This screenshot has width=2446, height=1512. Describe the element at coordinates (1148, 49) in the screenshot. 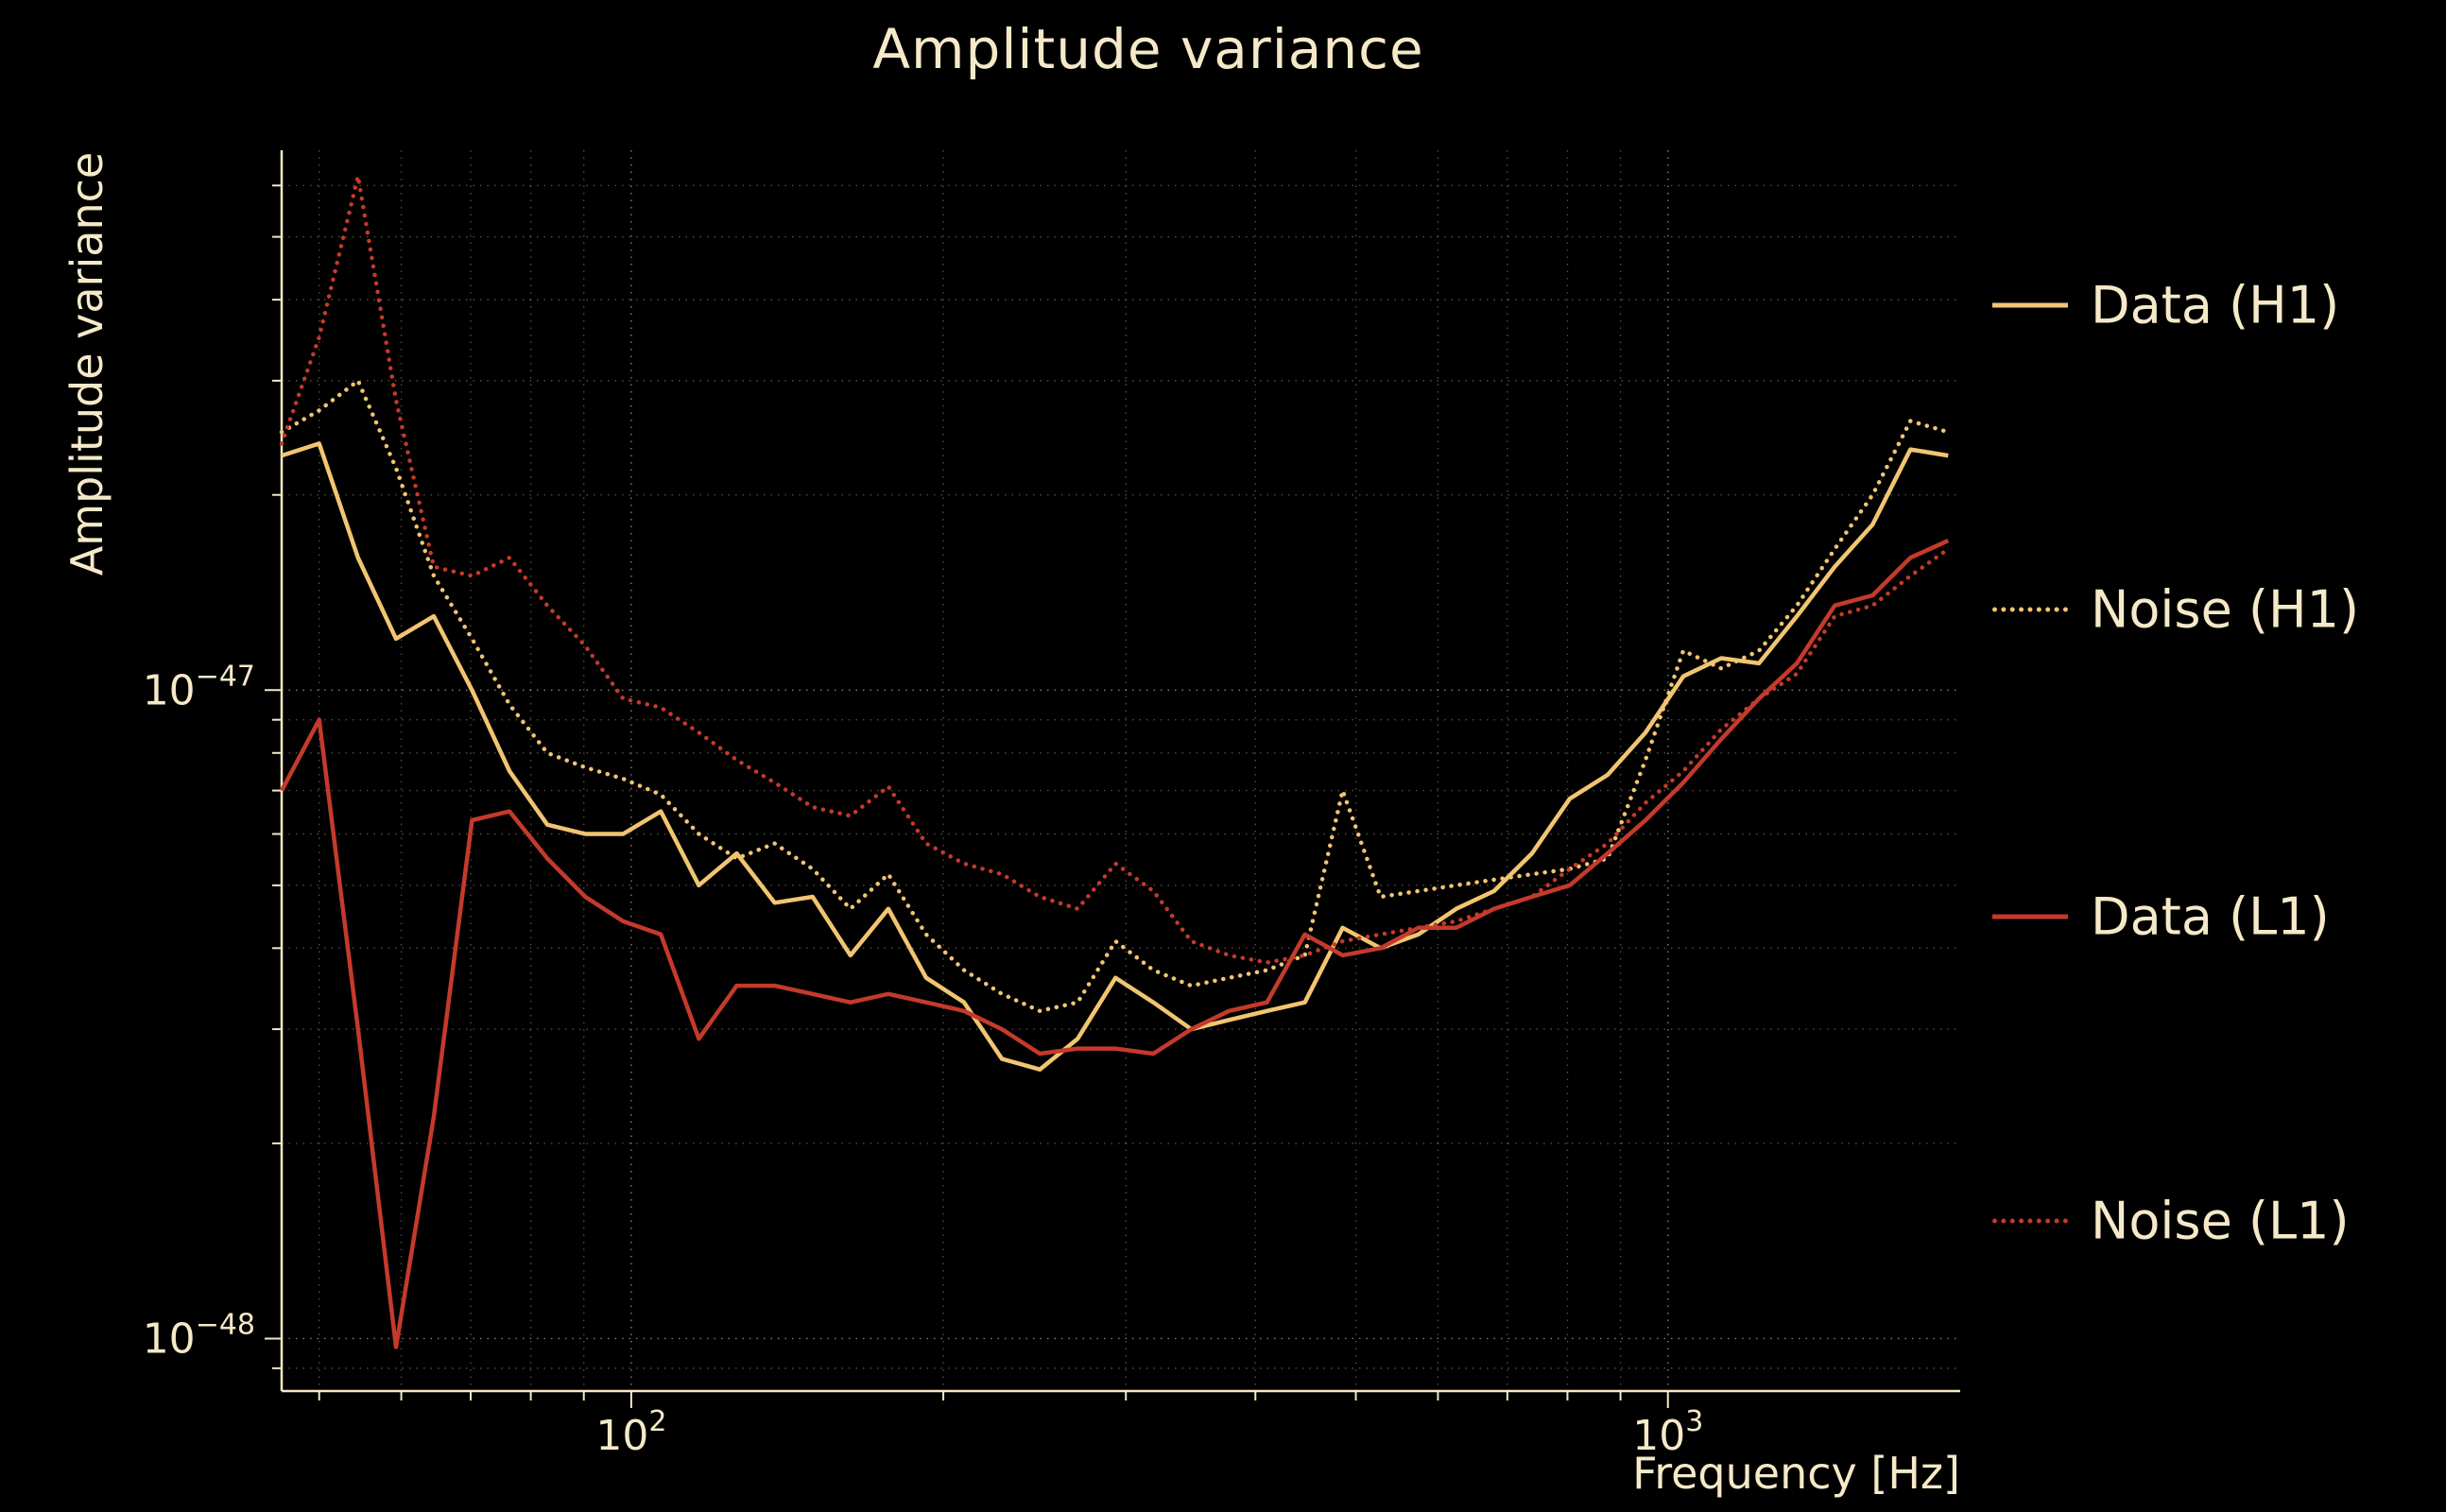

I see `chart-title: Amplitude variance` at that location.